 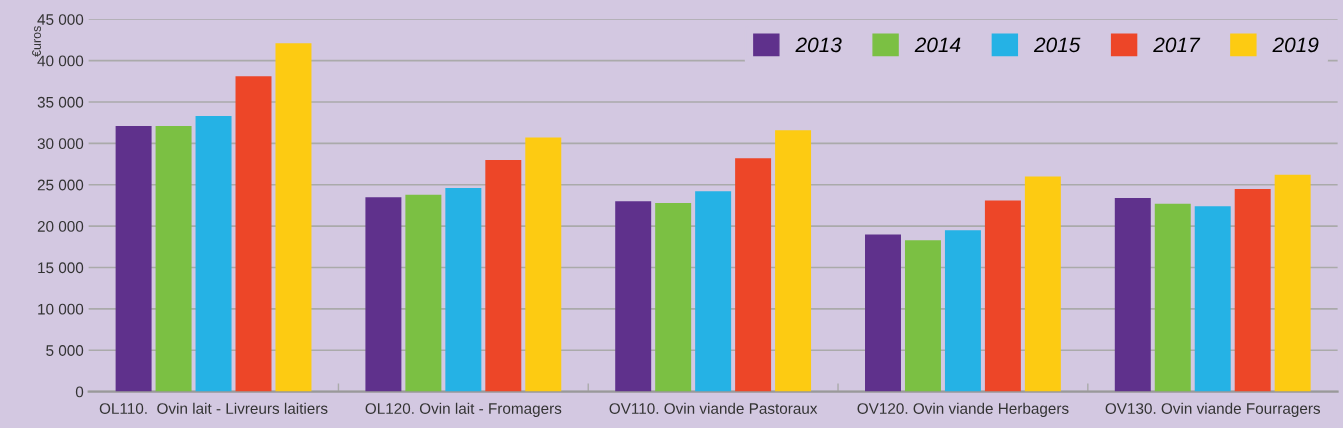 I want to click on x-tick-label: OL120. Ovin lait - Fromagers, so click(x=463, y=409).